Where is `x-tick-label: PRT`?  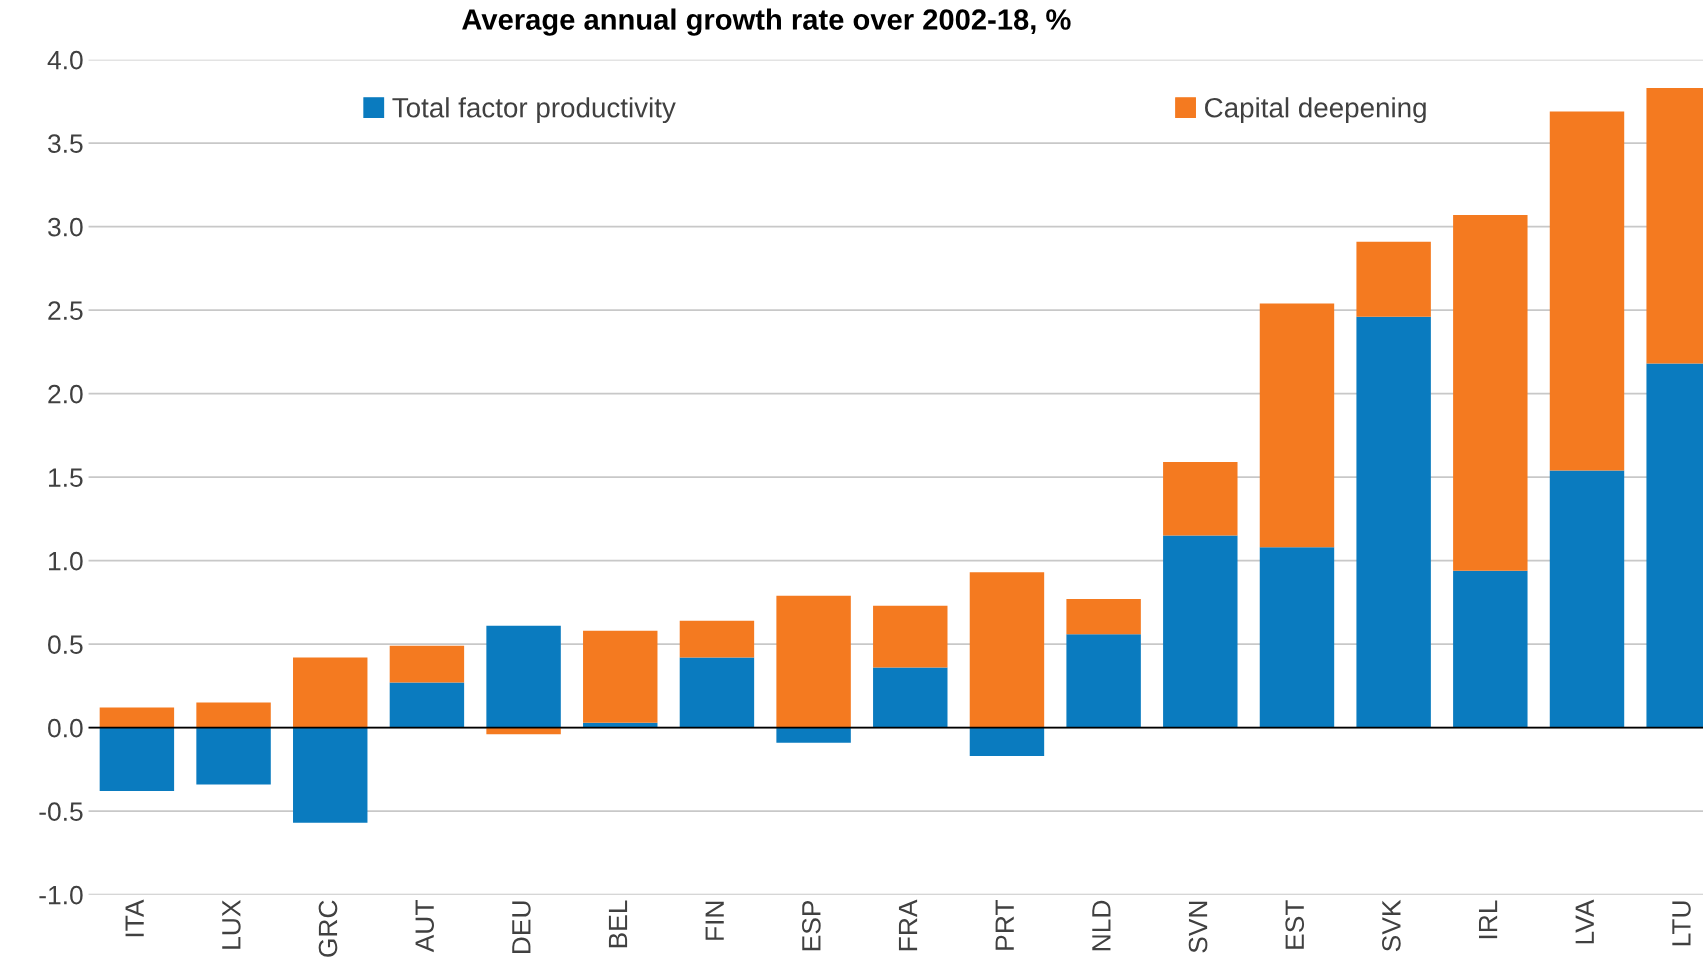 x-tick-label: PRT is located at coordinates (1004, 925).